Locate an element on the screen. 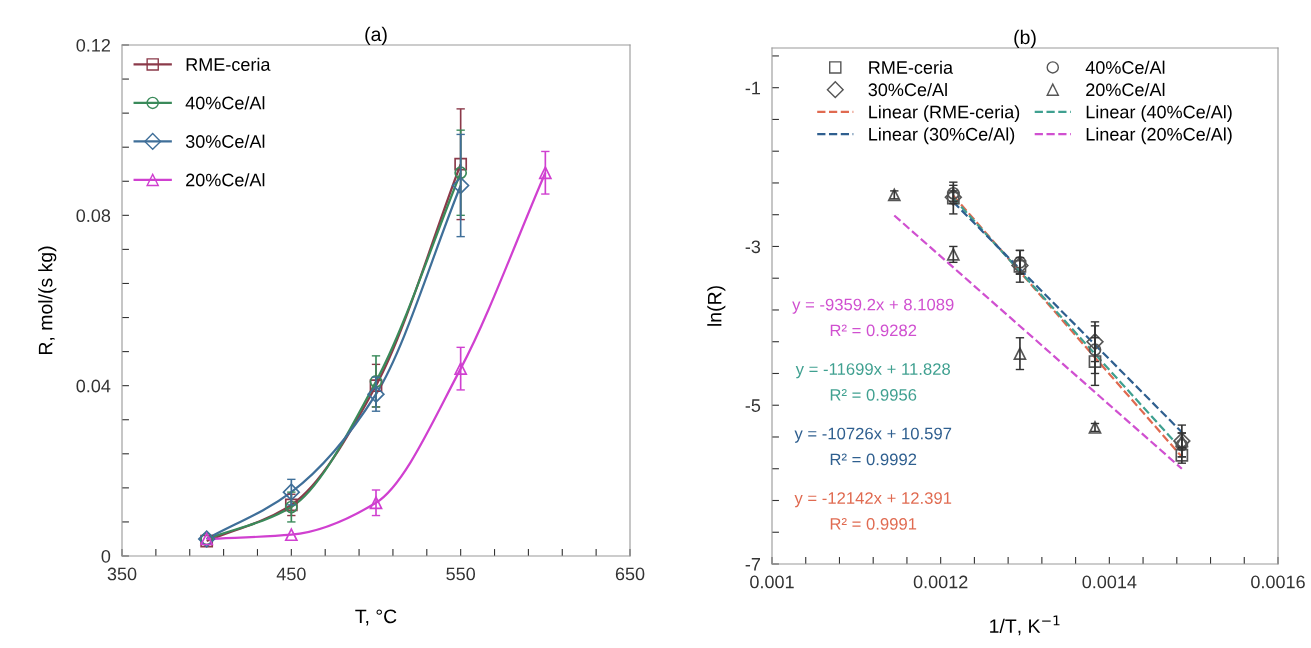  x-axis-title: T, °C is located at coordinates (376, 617).